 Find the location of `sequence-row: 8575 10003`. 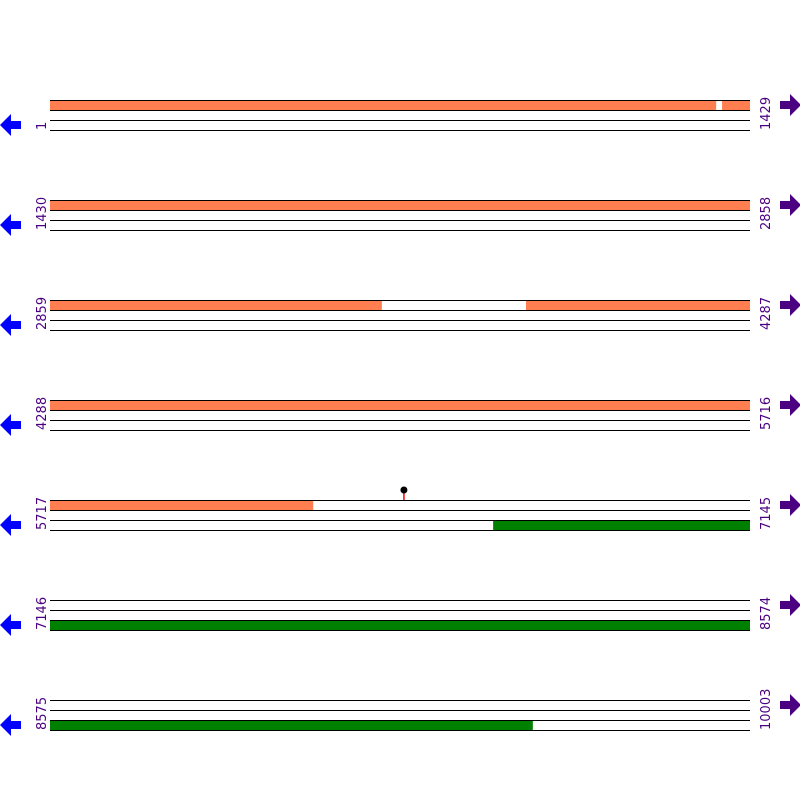

sequence-row: 8575 10003 is located at coordinates (400, 712).